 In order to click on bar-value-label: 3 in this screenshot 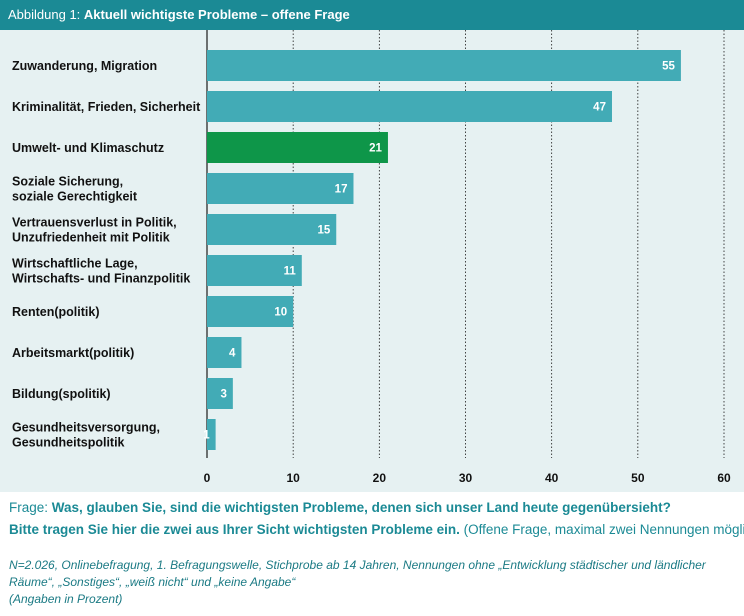, I will do `click(223, 395)`.